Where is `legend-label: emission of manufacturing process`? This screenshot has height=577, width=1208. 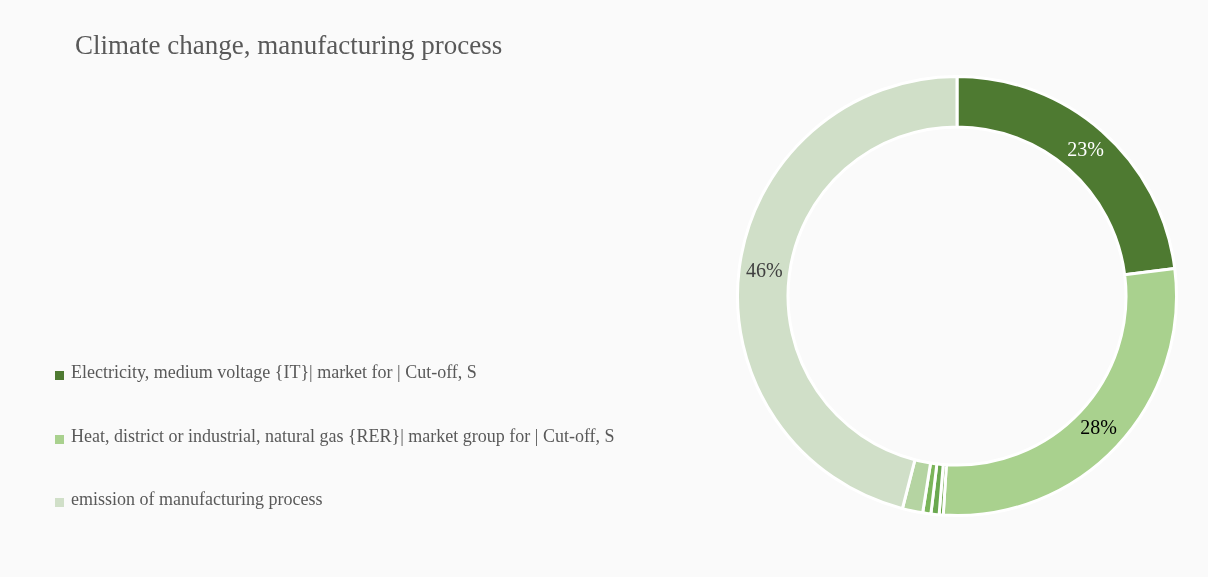 legend-label: emission of manufacturing process is located at coordinates (197, 499).